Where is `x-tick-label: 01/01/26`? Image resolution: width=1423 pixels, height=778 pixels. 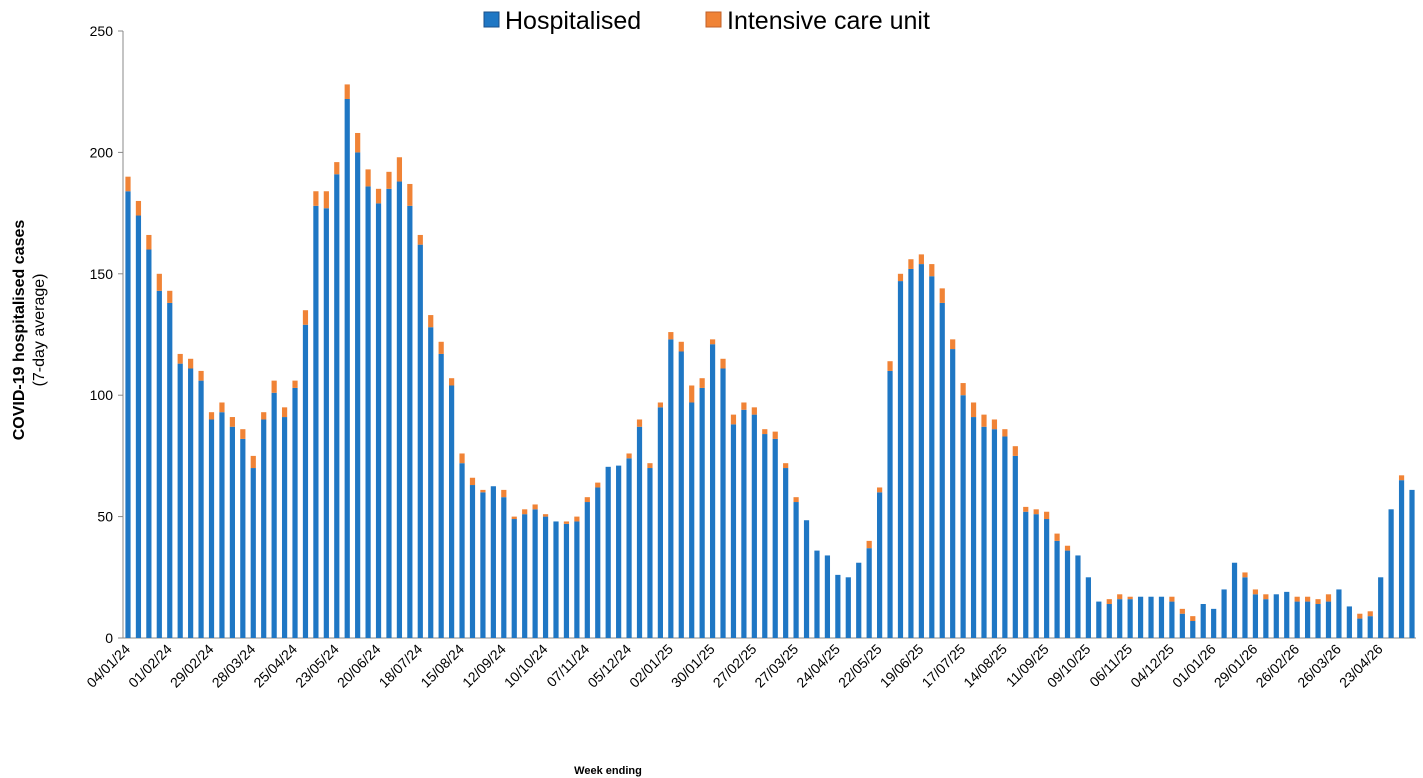 x-tick-label: 01/01/26 is located at coordinates (1194, 666).